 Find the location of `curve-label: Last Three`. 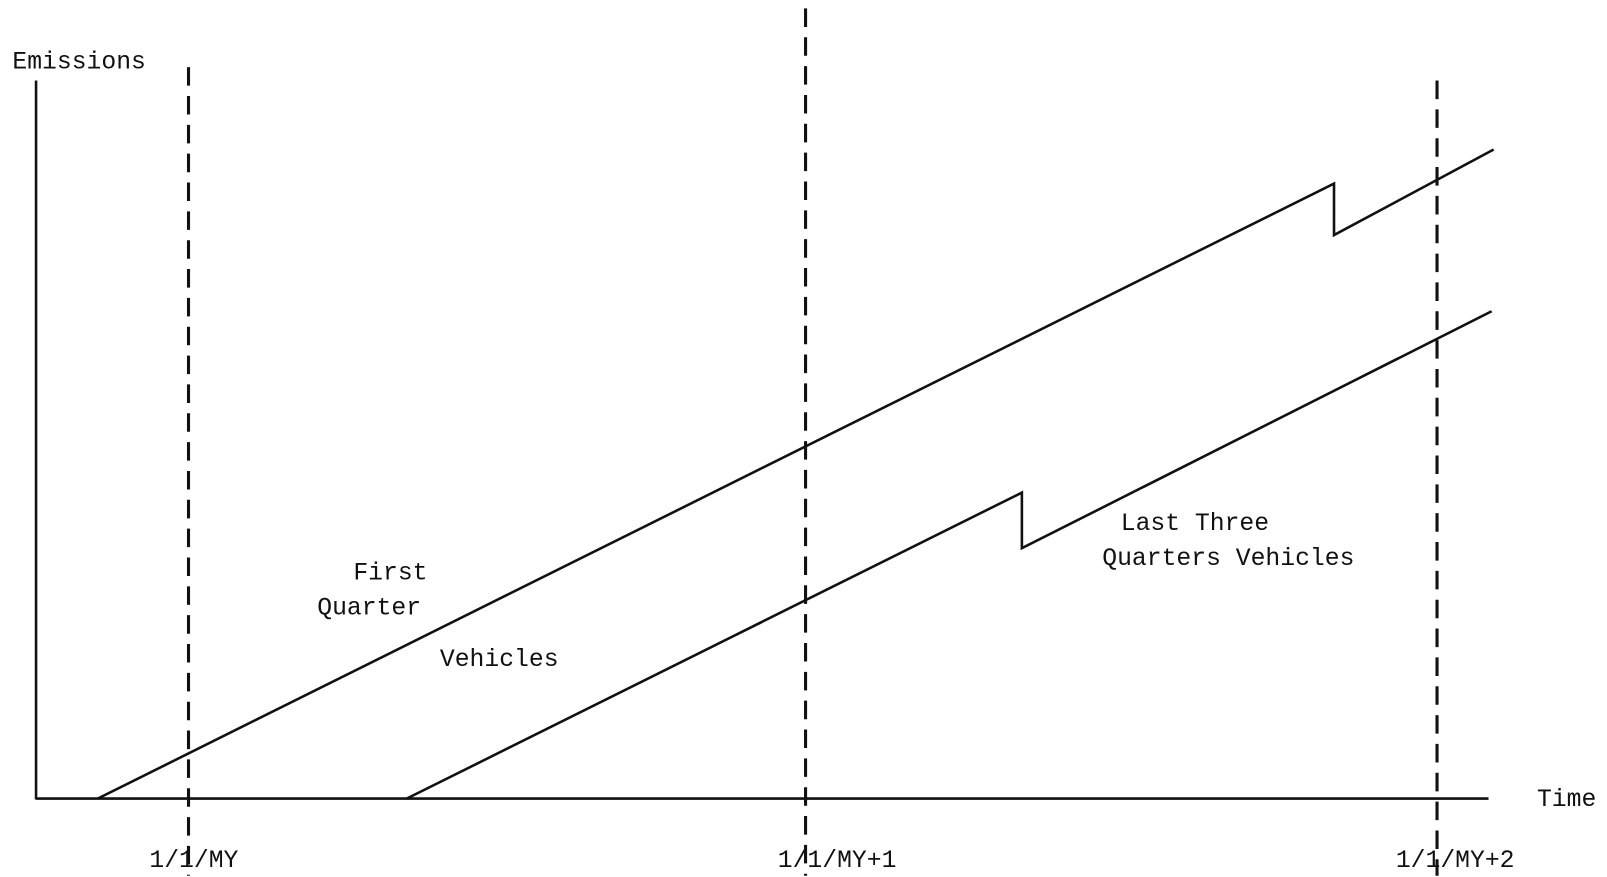

curve-label: Last Three is located at coordinates (1195, 524).